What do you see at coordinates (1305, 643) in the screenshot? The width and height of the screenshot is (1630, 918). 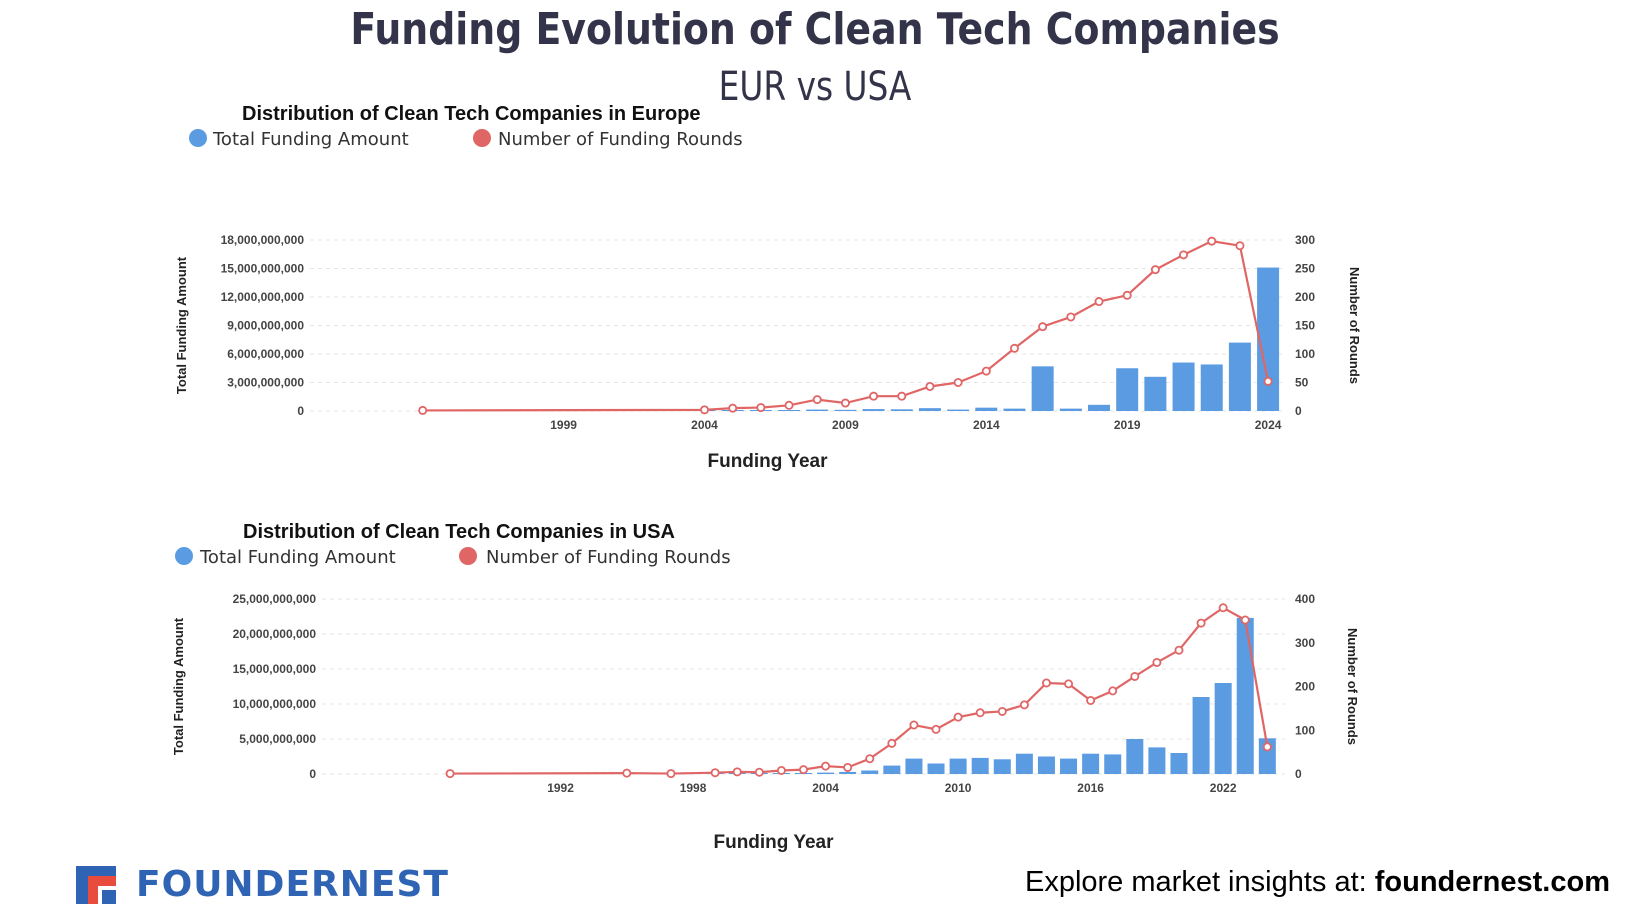 I see `y-right-tick-label: 300` at bounding box center [1305, 643].